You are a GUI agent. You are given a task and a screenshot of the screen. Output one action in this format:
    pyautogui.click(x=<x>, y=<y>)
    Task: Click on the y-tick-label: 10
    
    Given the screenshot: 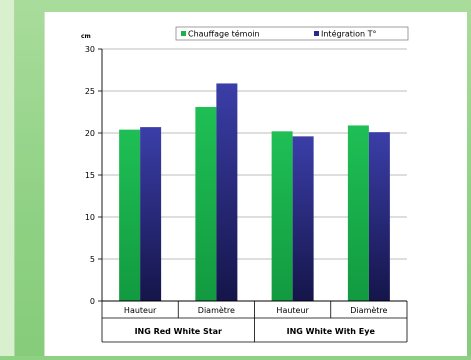 What is the action you would take?
    pyautogui.click(x=90, y=217)
    